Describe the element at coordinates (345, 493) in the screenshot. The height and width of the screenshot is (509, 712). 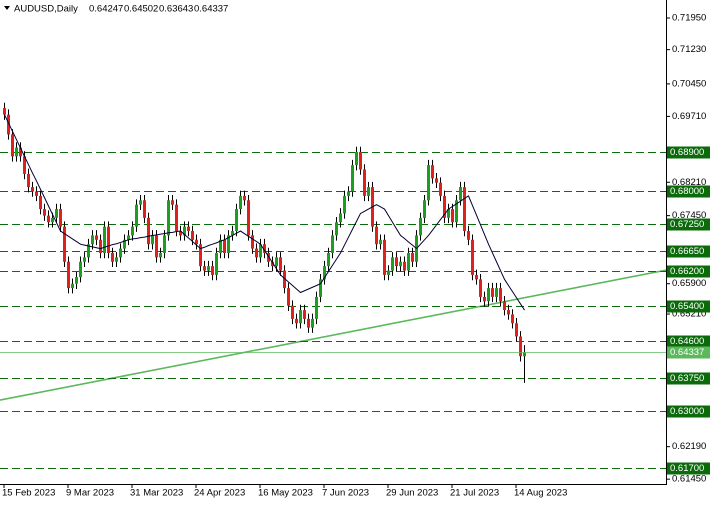
I see `x-tick-label: 7 Jun 2023` at that location.